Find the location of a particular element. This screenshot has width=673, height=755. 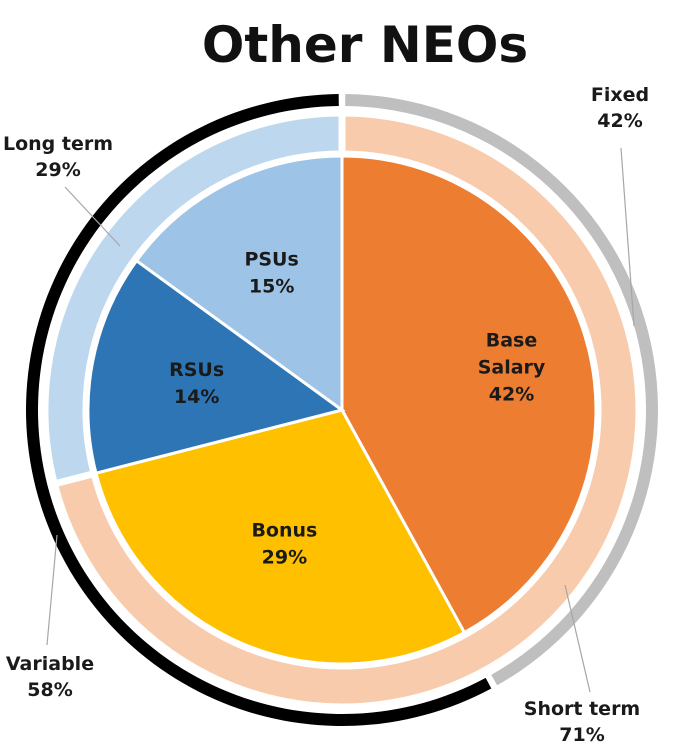

leader-line-short-term is located at coordinates (577, 638).